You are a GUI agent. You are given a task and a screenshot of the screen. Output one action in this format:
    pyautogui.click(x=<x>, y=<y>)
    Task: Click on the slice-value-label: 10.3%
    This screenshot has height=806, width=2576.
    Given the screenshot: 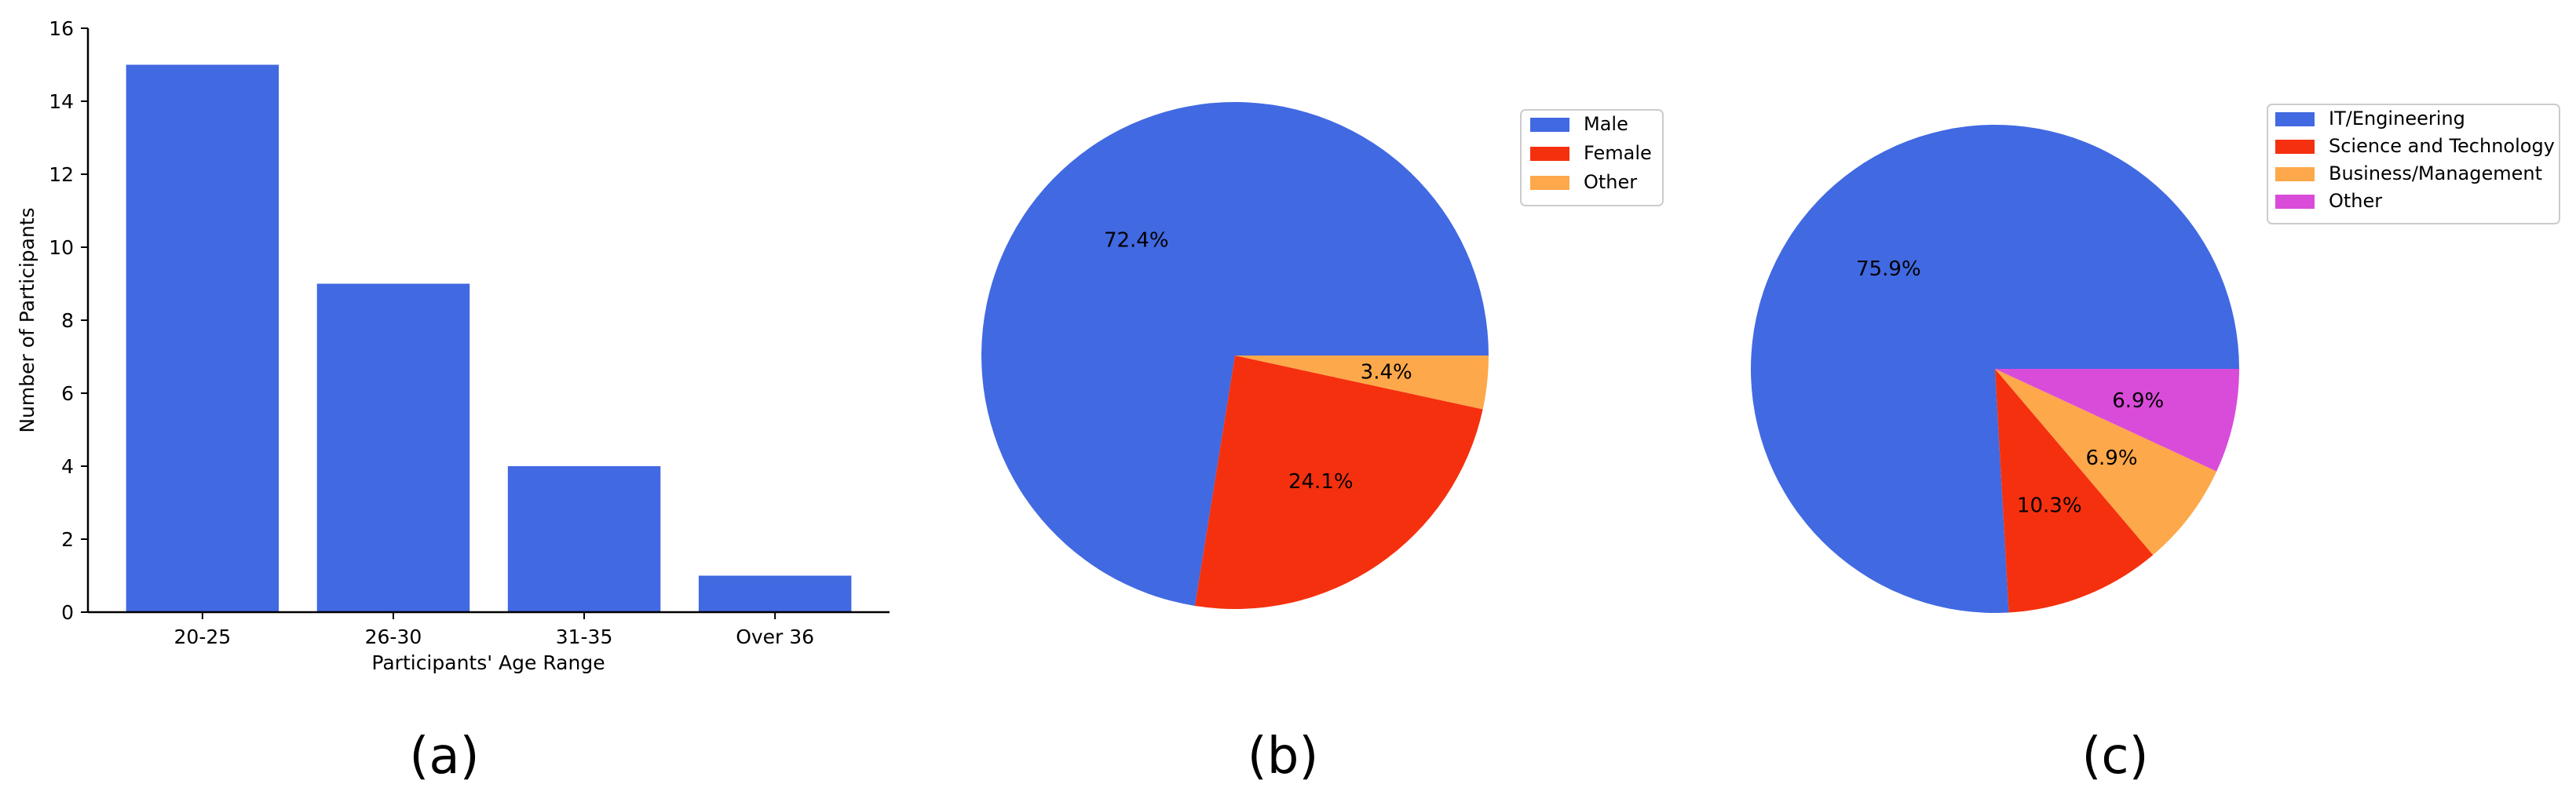 What is the action you would take?
    pyautogui.click(x=2049, y=505)
    